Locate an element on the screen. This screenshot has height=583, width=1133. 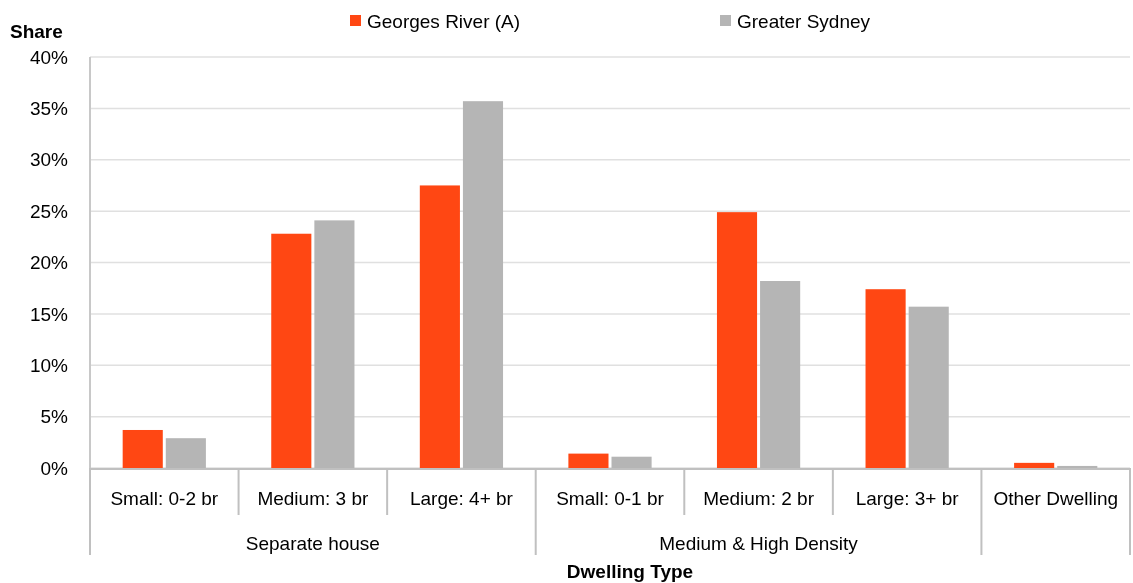
x-tick-label: Large: 4+ br is located at coordinates (461, 498).